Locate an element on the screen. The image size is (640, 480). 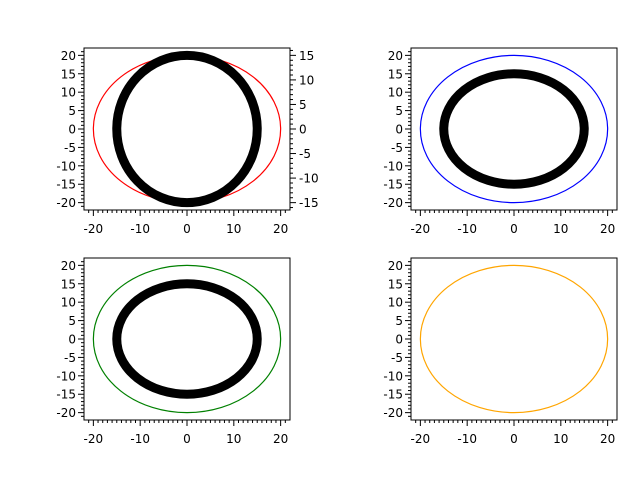
subplot-4: -20 -10 0 10 20 -20 -15 -10 -5 0 5 10 15 20 is located at coordinates (500, 351).